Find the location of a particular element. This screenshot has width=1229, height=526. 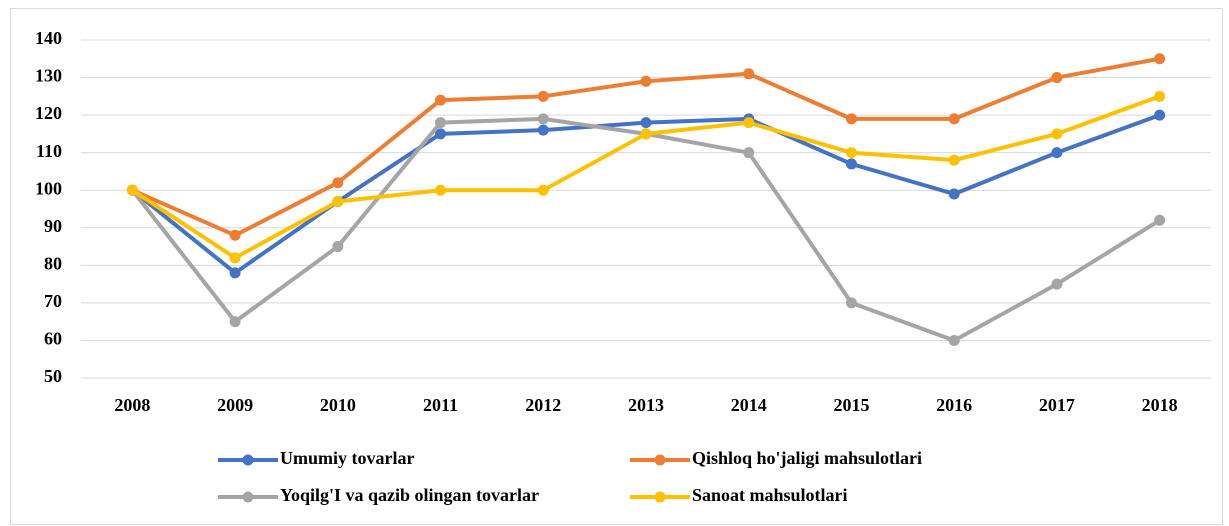

y-tick-label: 50 is located at coordinates (53, 376).